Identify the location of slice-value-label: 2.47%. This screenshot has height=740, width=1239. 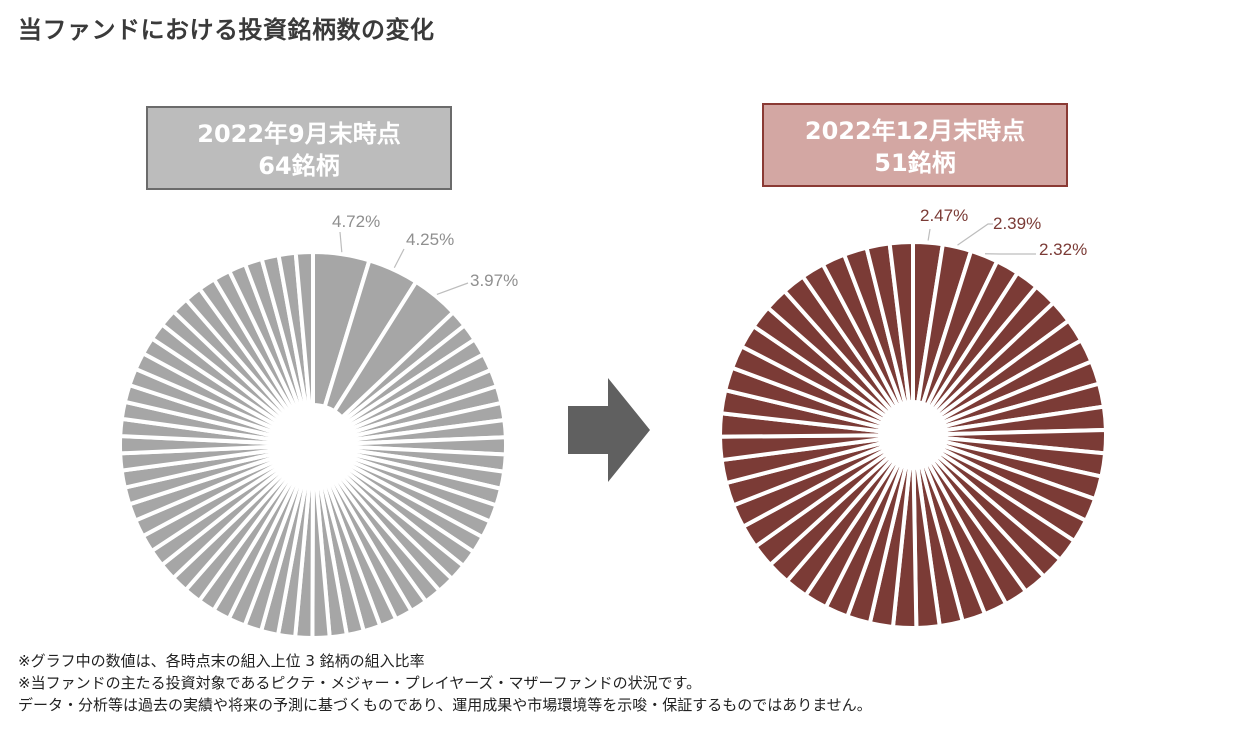
(944, 215).